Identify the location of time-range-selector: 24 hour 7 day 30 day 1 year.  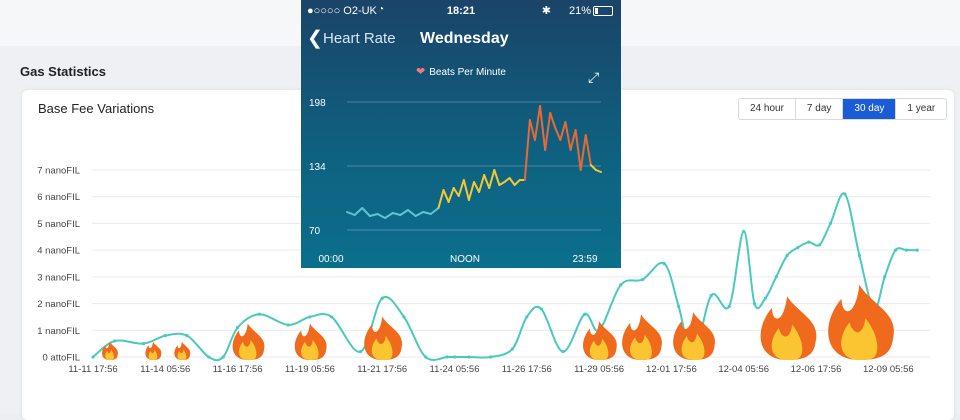
(843, 109).